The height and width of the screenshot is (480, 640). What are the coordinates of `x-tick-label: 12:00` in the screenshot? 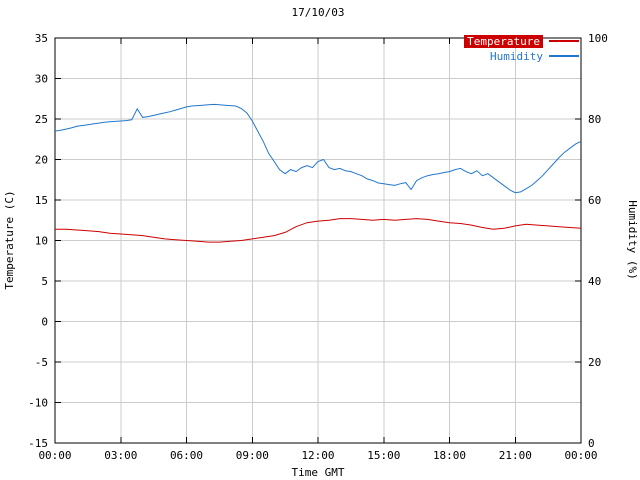 It's located at (317, 455).